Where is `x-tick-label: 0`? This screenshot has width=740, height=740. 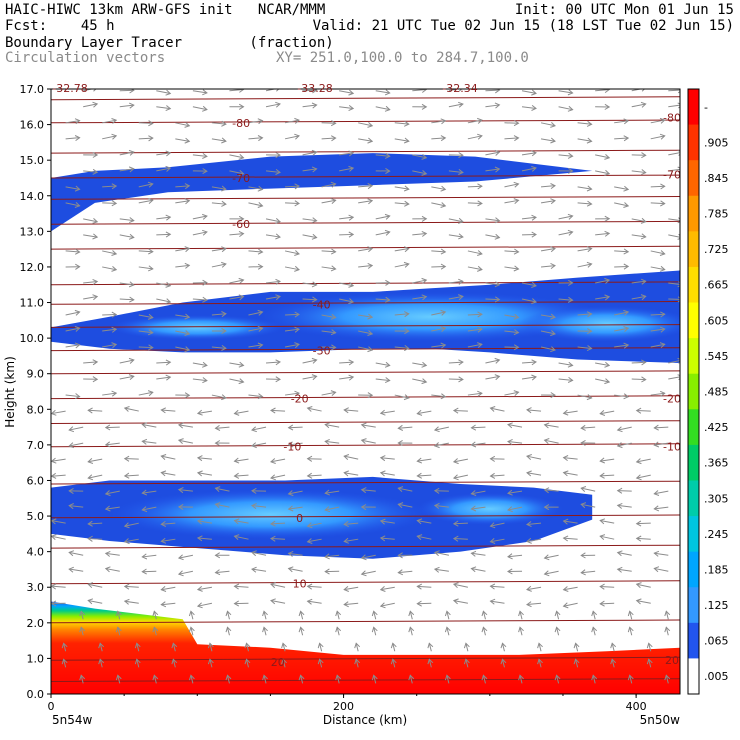 x-tick-label: 0 is located at coordinates (51, 706).